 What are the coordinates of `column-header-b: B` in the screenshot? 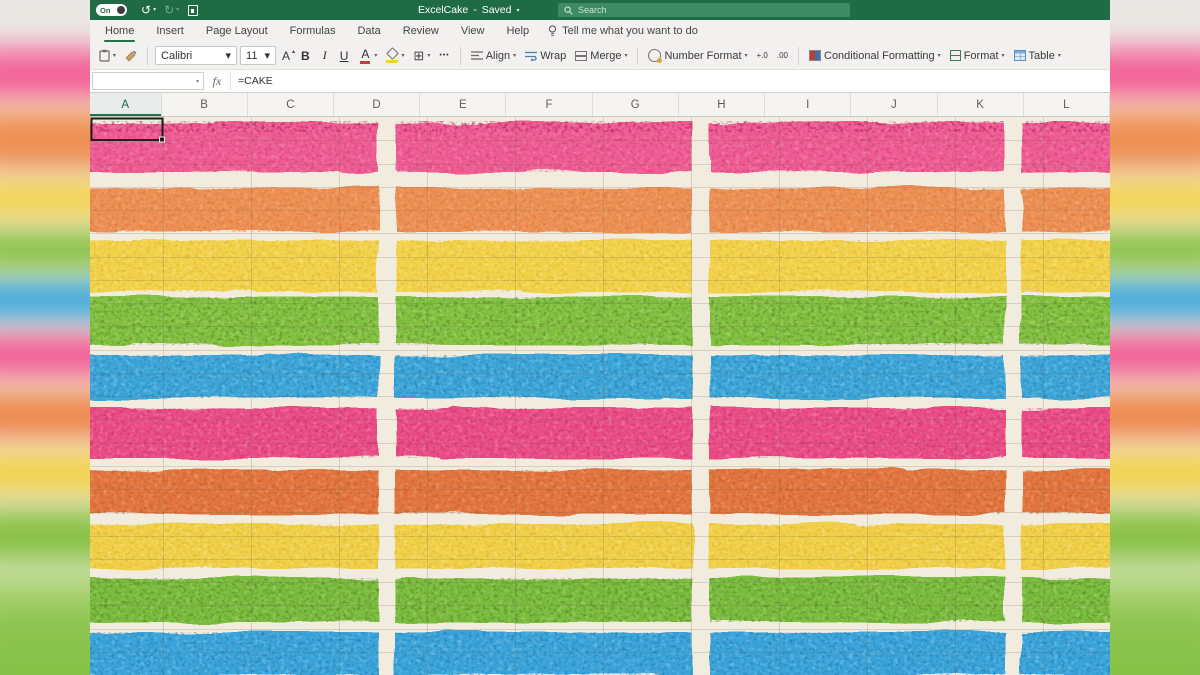 It's located at (205, 104).